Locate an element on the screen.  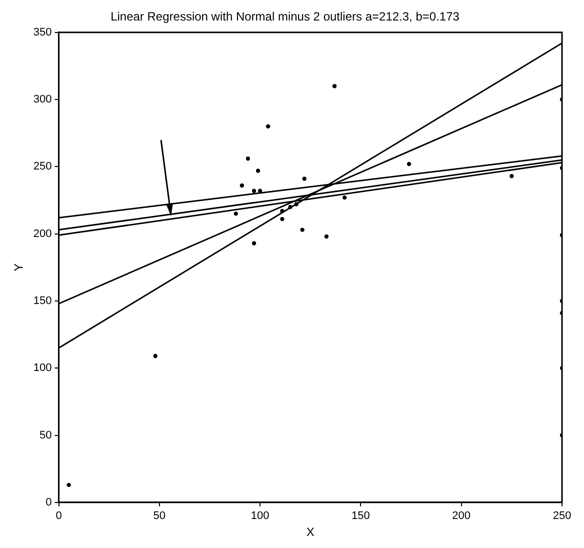
y-tick-label: 150 is located at coordinates (42, 301).